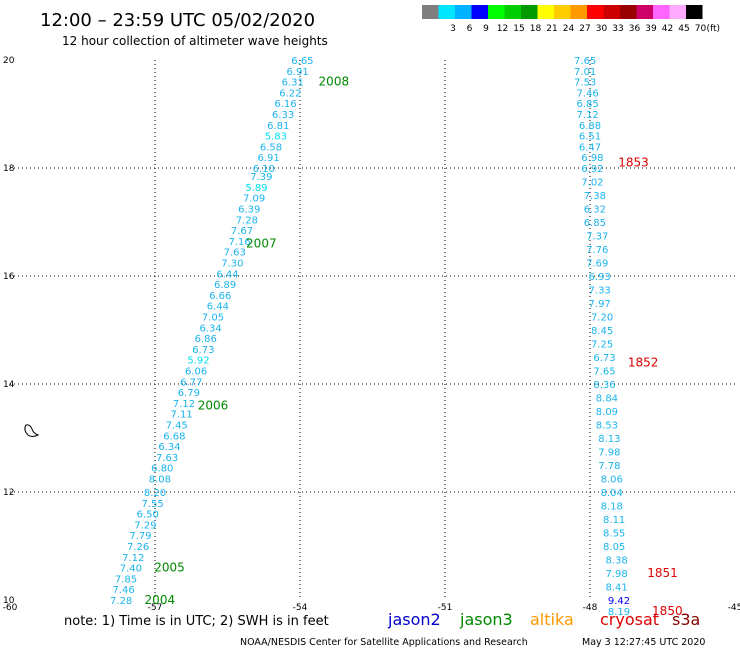 The height and width of the screenshot is (650, 740). What do you see at coordinates (264, 169) in the screenshot?
I see `wave-height-label: 6.10` at bounding box center [264, 169].